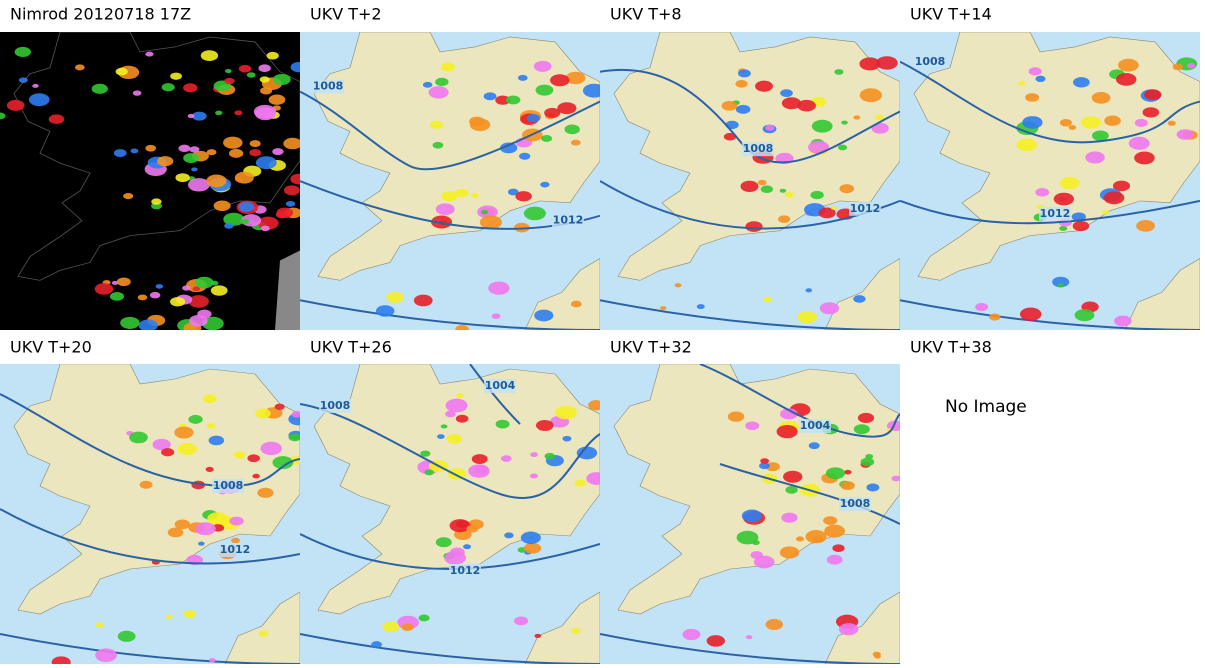 The image size is (1205, 668). Describe the element at coordinates (986, 407) in the screenshot. I see `no-image-message: No Image` at that location.